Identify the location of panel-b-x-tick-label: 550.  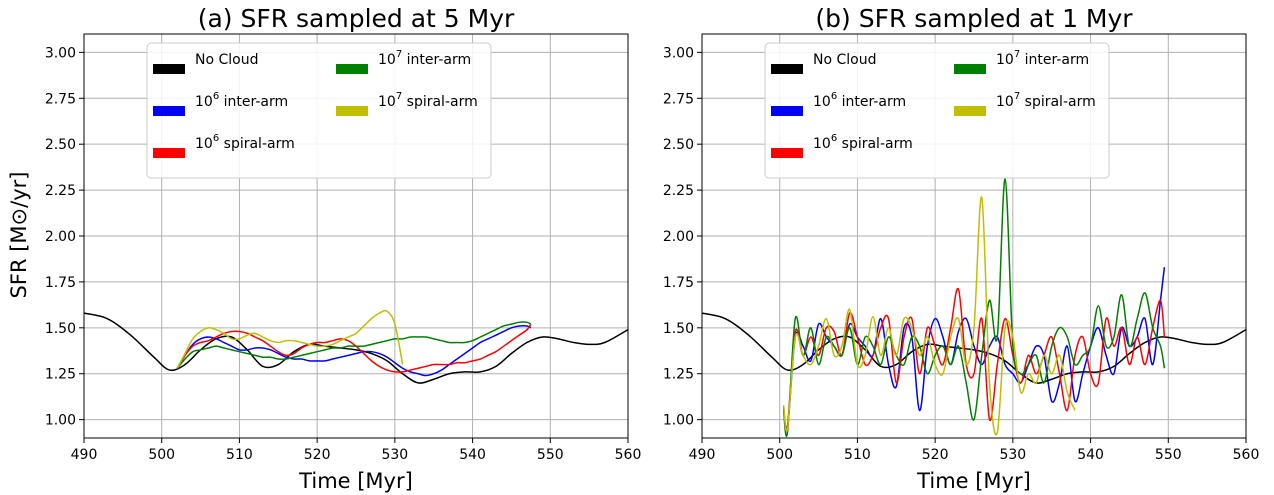
(1168, 455).